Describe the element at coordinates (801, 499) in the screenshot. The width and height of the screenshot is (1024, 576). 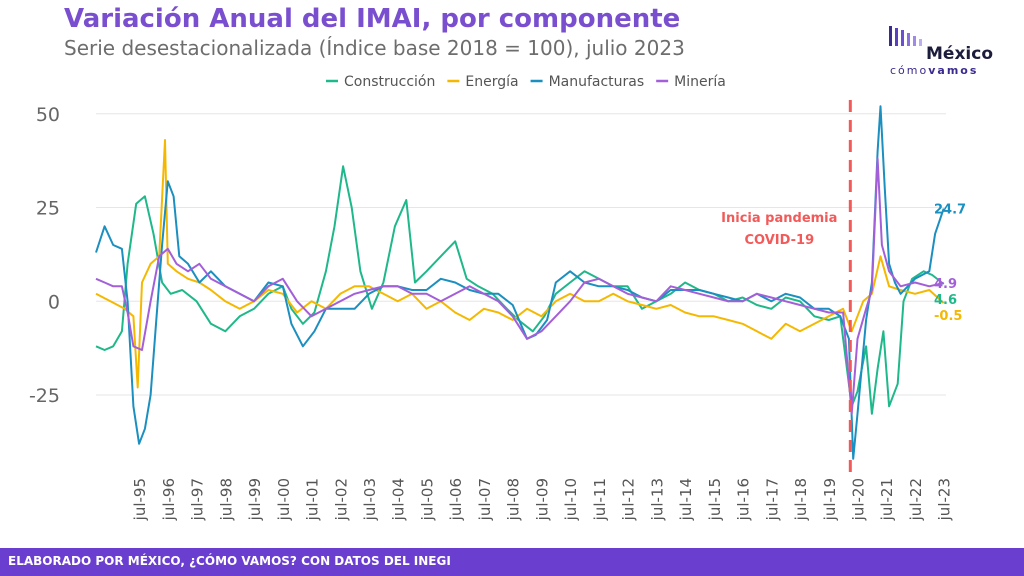
I see `x-tick-label: jul-18` at that location.